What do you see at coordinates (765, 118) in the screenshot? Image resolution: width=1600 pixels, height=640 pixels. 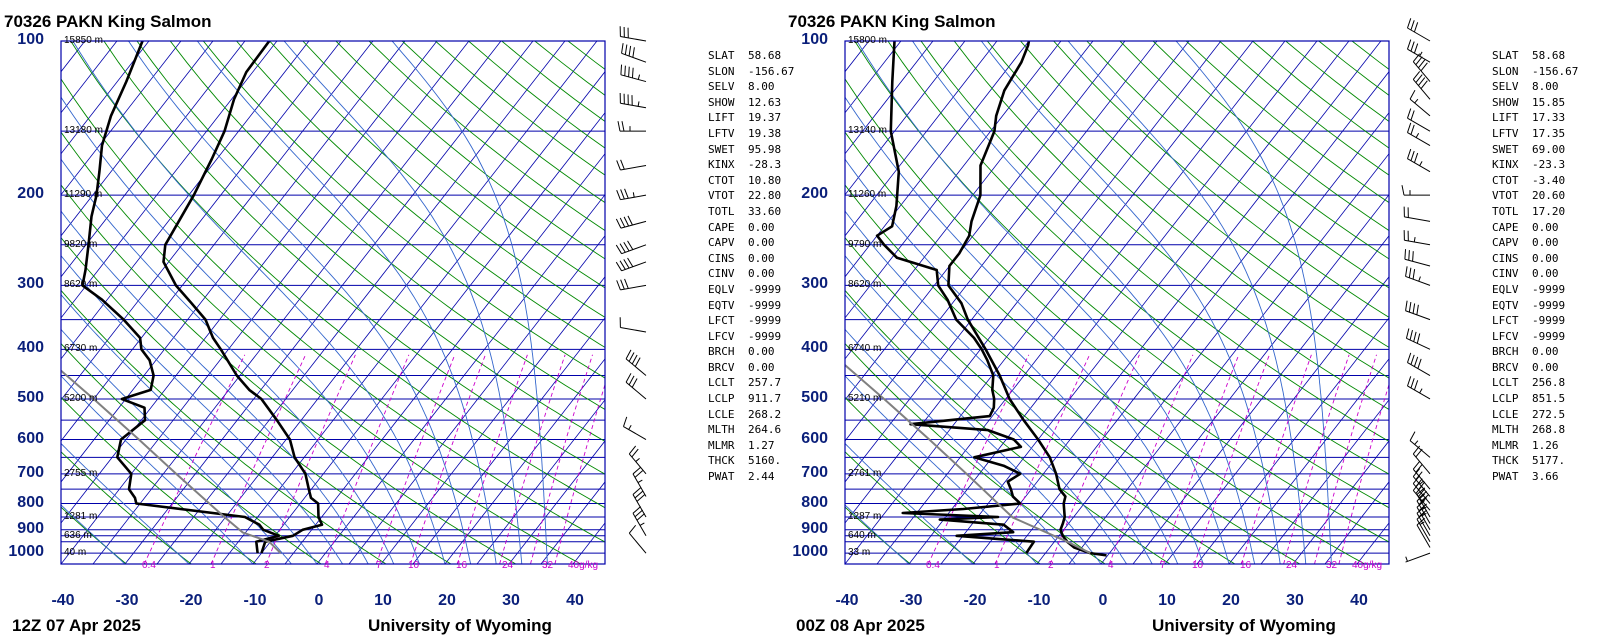 I see `index-value: 19.37` at bounding box center [765, 118].